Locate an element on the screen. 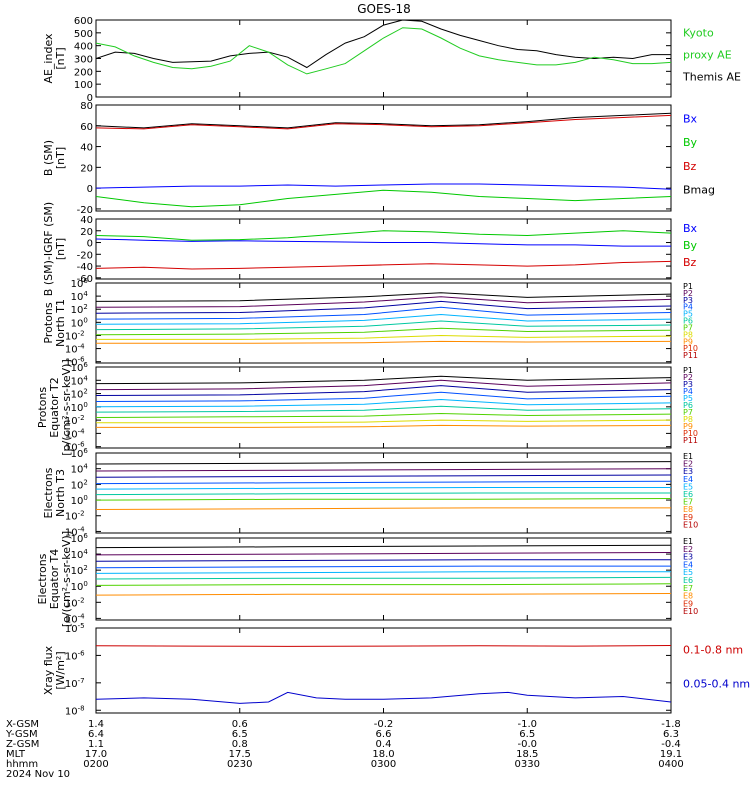  y-tick-label: 500 is located at coordinates (83, 34).